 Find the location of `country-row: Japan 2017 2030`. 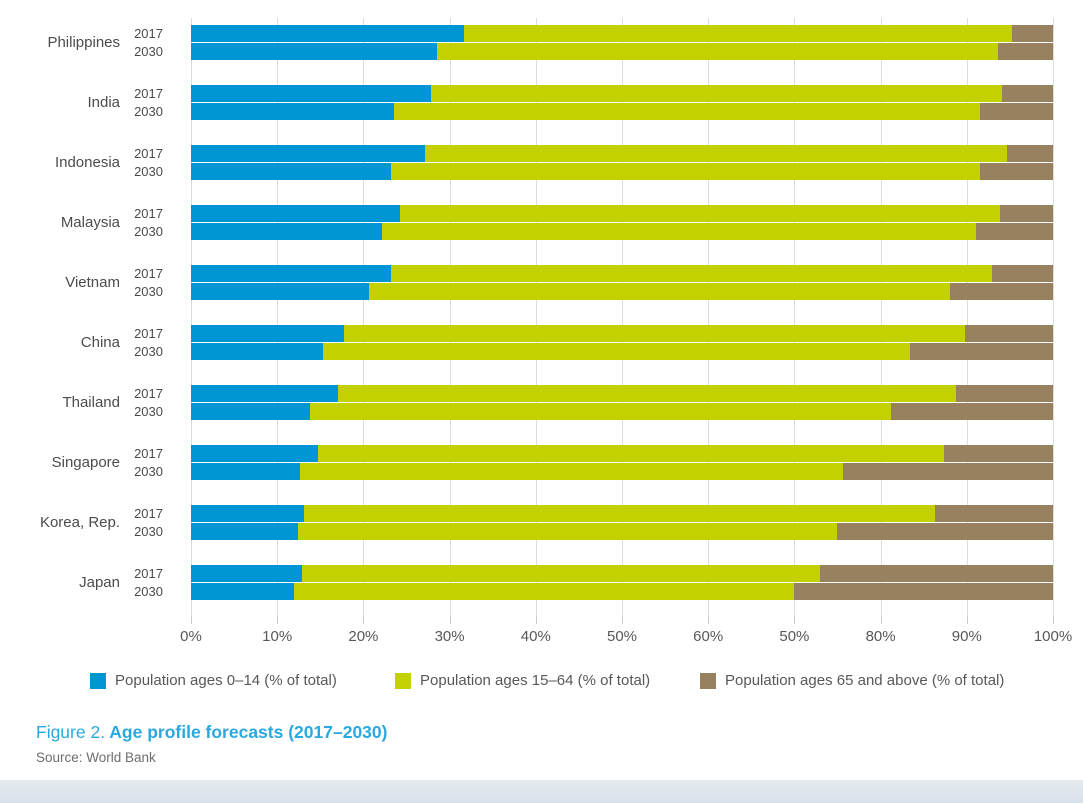

country-row: Japan 2017 2030 is located at coordinates (541, 595).